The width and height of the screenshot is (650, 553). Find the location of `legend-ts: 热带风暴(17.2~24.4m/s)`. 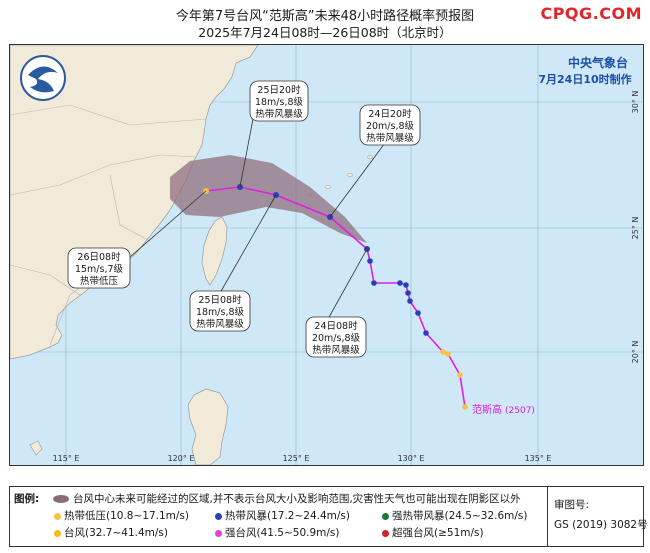

legend-ts: 热带风暴(17.2~24.4m/s) is located at coordinates (282, 515).